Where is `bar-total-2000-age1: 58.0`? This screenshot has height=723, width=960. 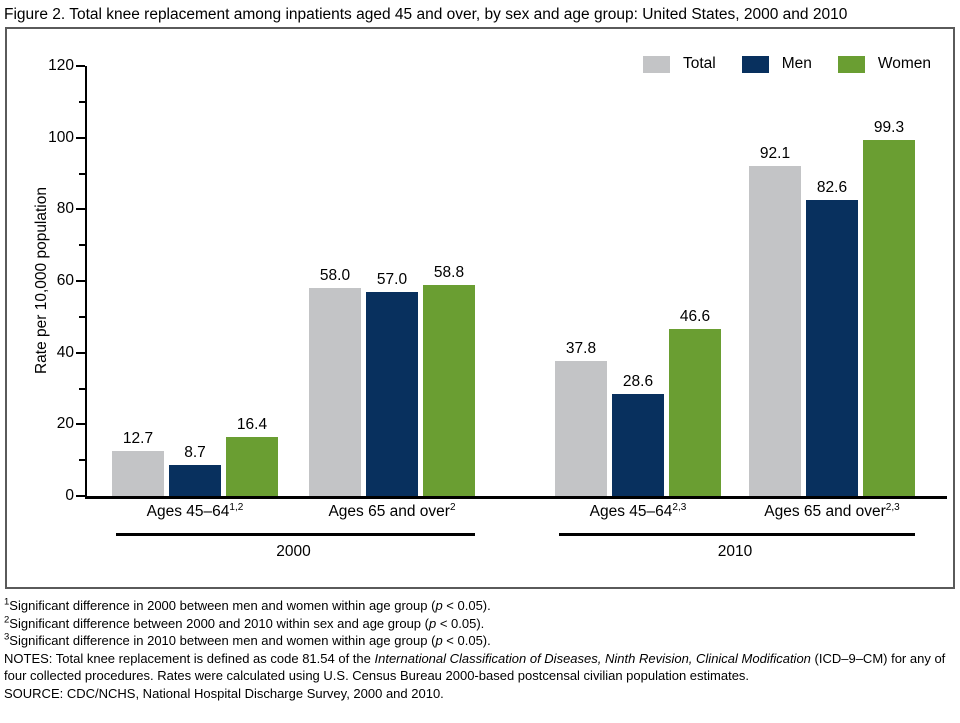
bar-total-2000-age1: 58.0 is located at coordinates (335, 381).